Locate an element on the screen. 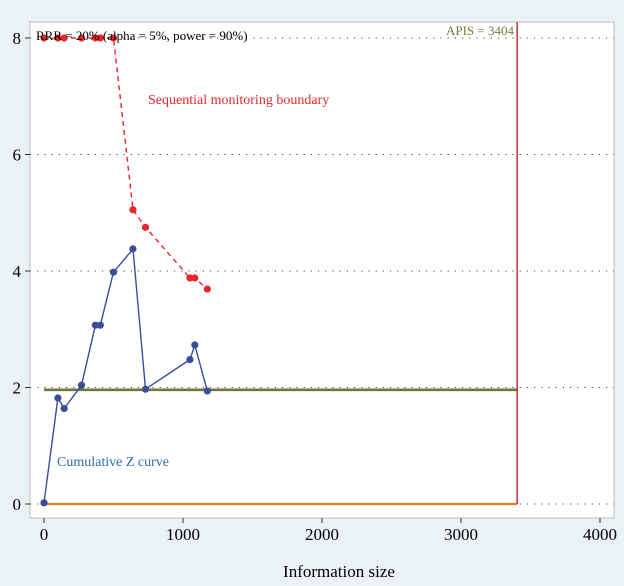 The width and height of the screenshot is (624, 586). x-axis-title: Information size is located at coordinates (339, 571).